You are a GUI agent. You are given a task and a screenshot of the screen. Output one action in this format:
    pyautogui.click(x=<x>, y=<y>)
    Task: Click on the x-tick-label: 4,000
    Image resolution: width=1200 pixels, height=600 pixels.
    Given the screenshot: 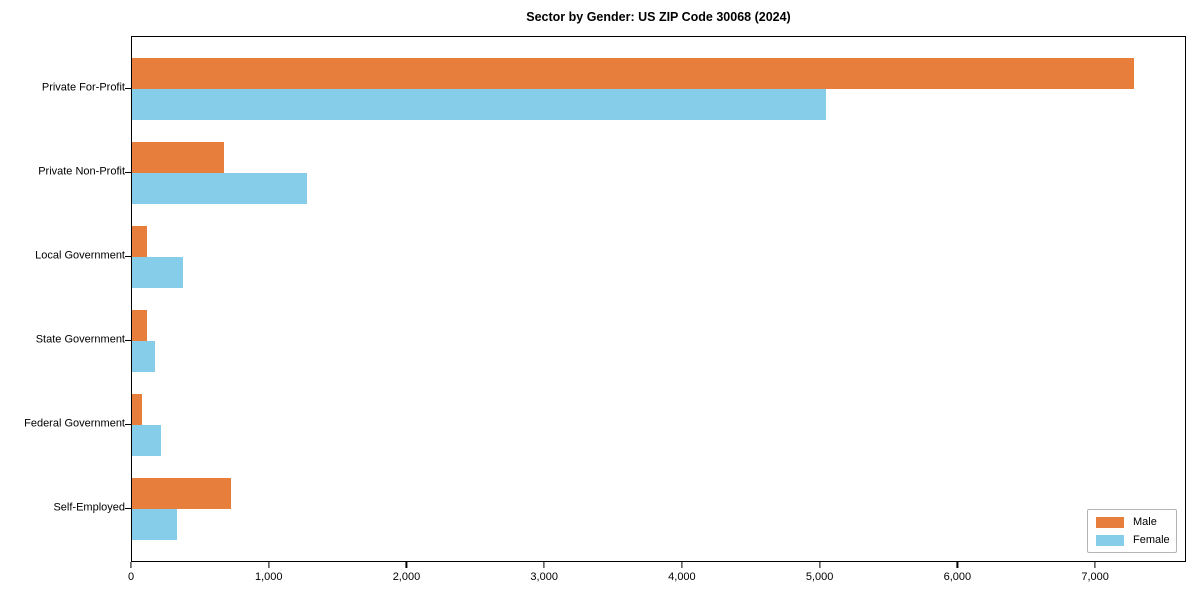 What is the action you would take?
    pyautogui.click(x=682, y=577)
    